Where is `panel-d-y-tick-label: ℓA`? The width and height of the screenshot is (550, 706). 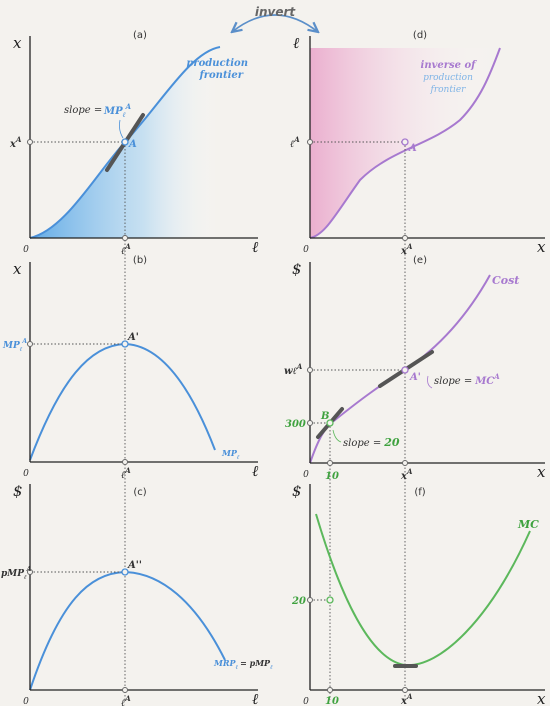 panel-d-y-tick-label: ℓA is located at coordinates (295, 142).